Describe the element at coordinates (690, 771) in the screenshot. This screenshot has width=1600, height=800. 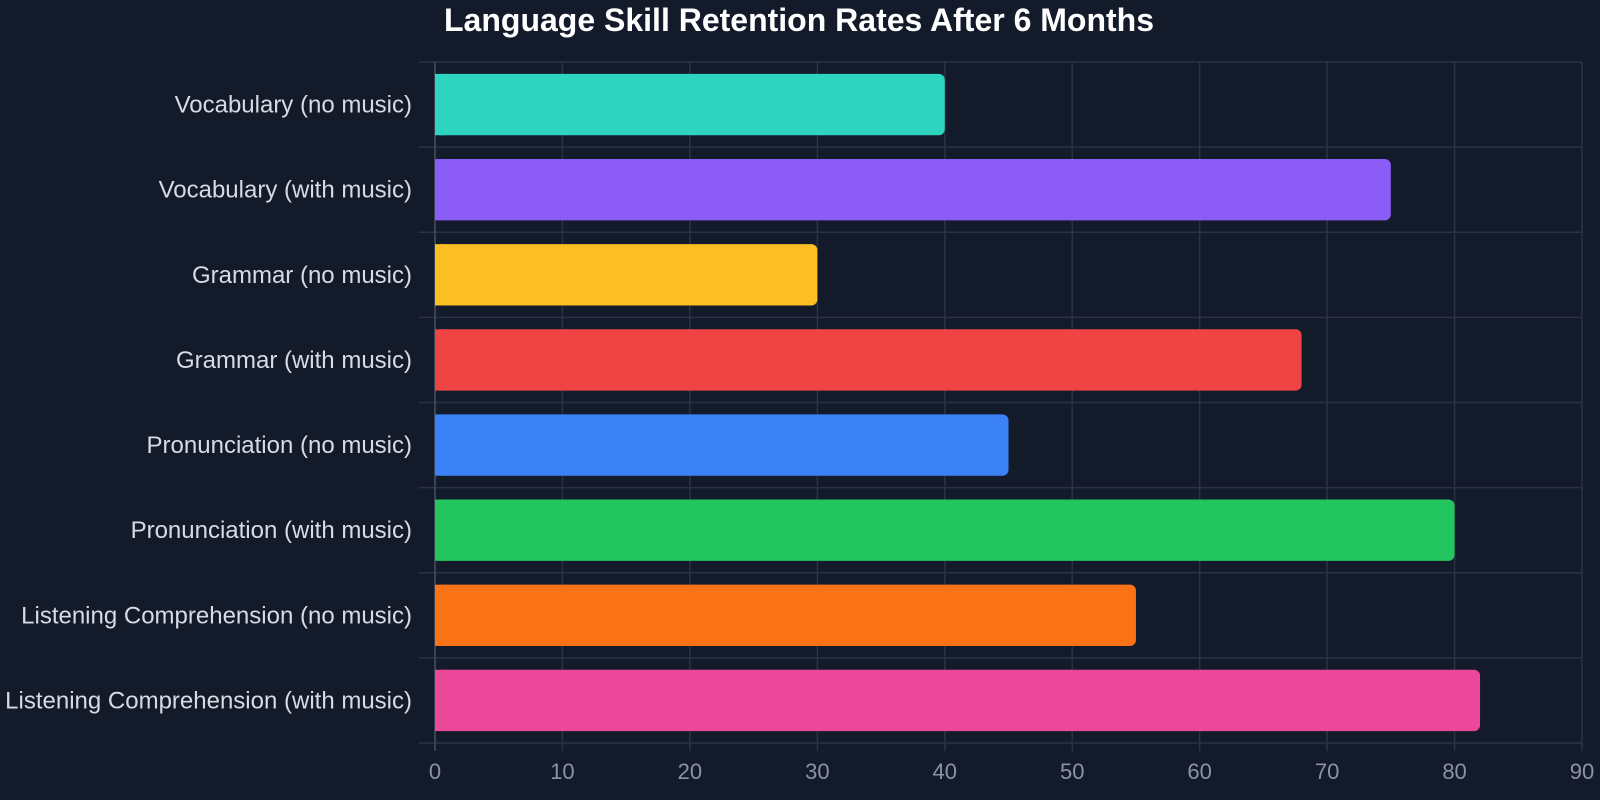
I see `x-tick-label: 20` at that location.